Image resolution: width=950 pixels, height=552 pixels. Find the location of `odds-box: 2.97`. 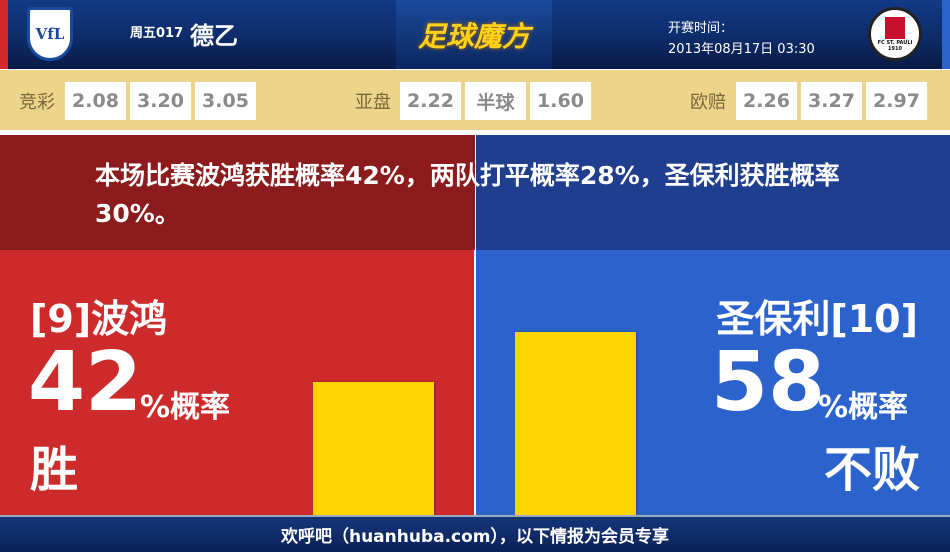

odds-box: 2.97 is located at coordinates (896, 101).